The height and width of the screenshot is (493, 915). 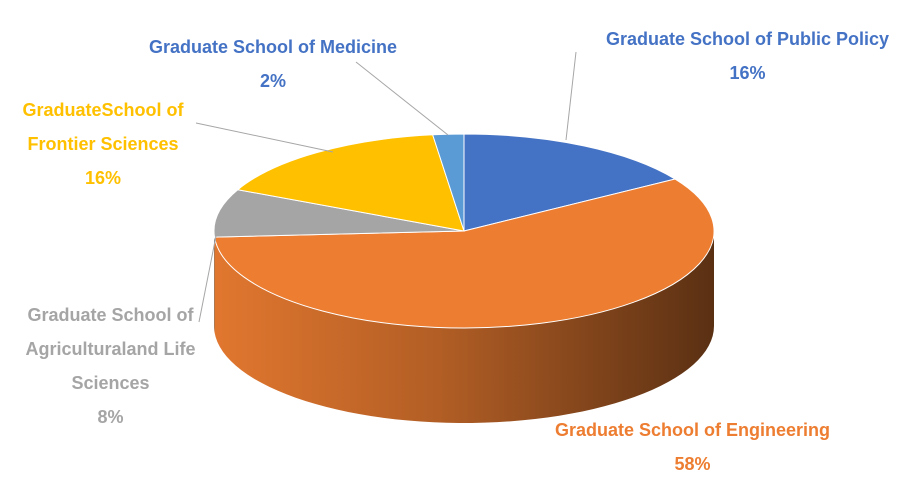 What do you see at coordinates (273, 47) in the screenshot?
I see `label-medicine-name: Graduate School of Medicine` at bounding box center [273, 47].